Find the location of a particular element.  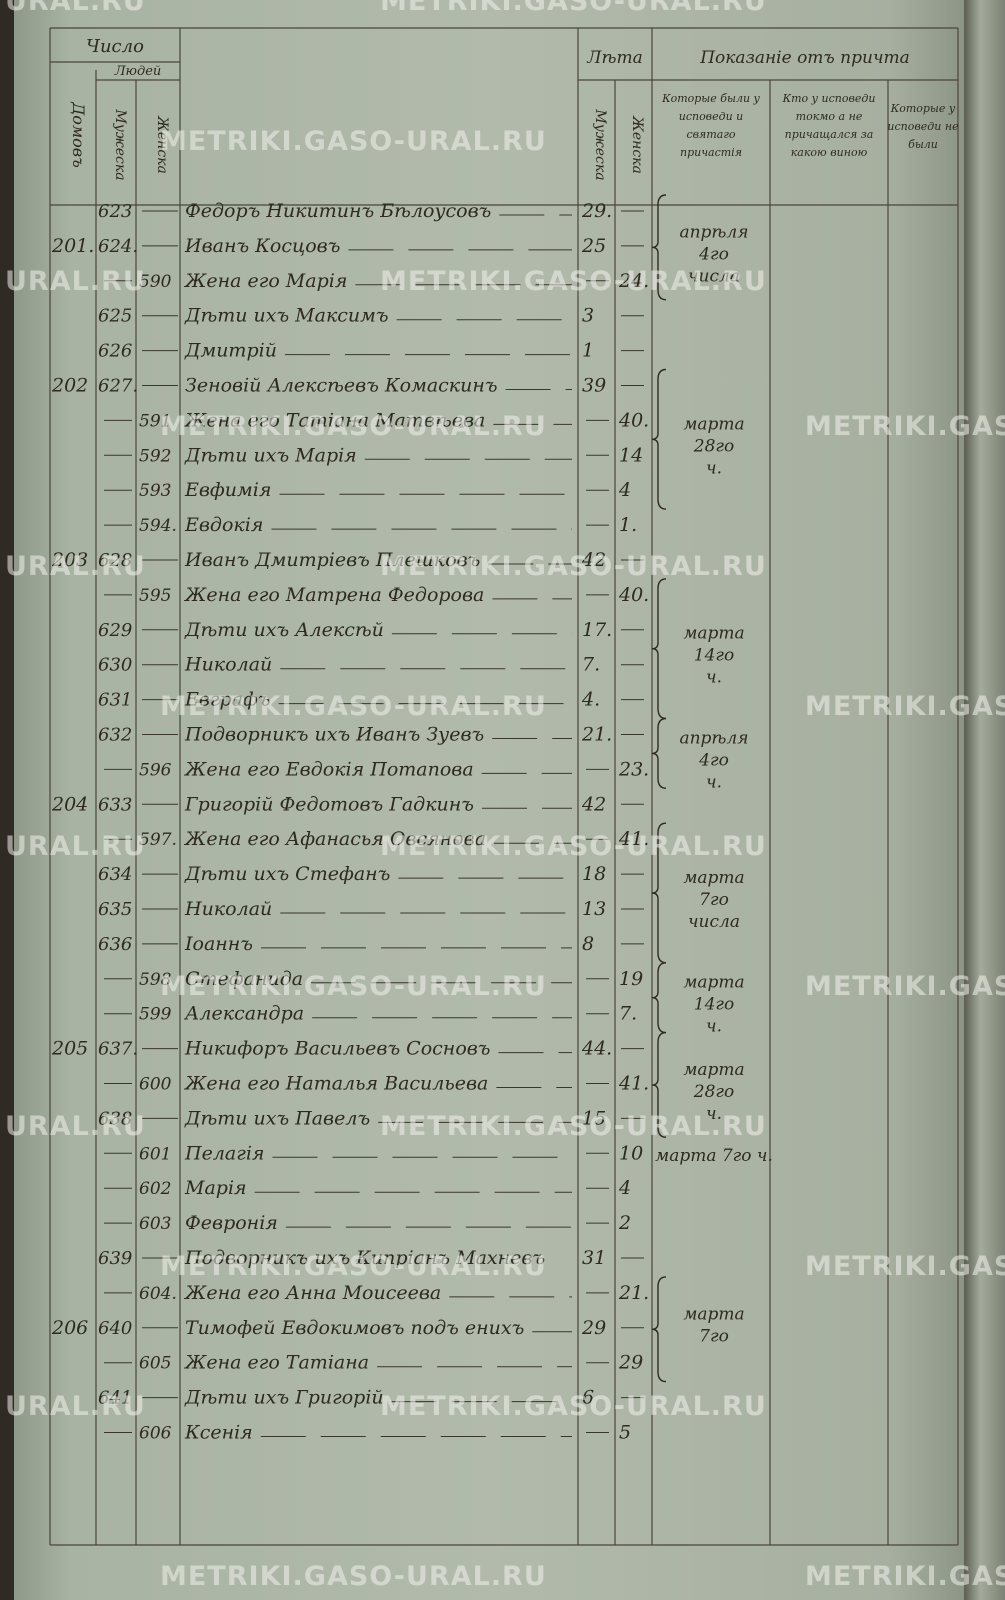

age-f: 4 is located at coordinates (624, 1188).